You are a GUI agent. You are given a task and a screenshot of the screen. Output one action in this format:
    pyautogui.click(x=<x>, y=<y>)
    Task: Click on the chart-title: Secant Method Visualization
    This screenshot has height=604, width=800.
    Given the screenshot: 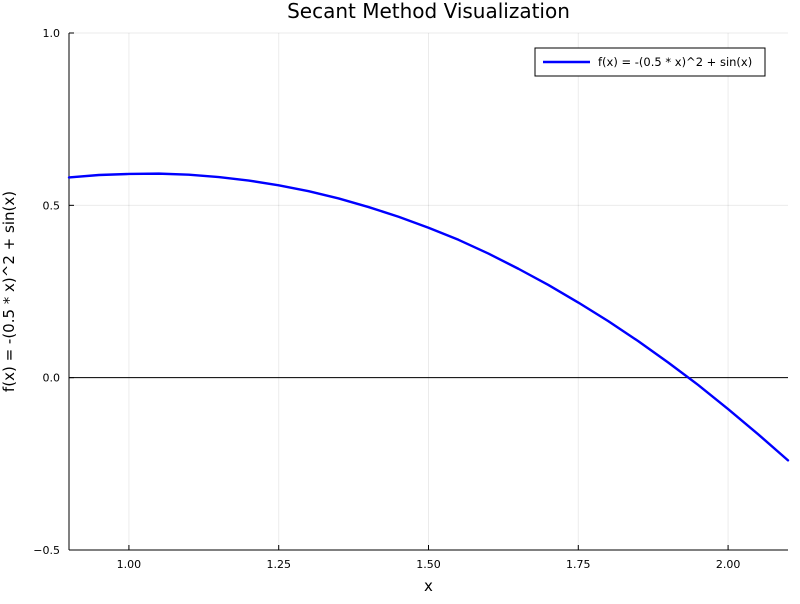 What is the action you would take?
    pyautogui.click(x=428, y=11)
    